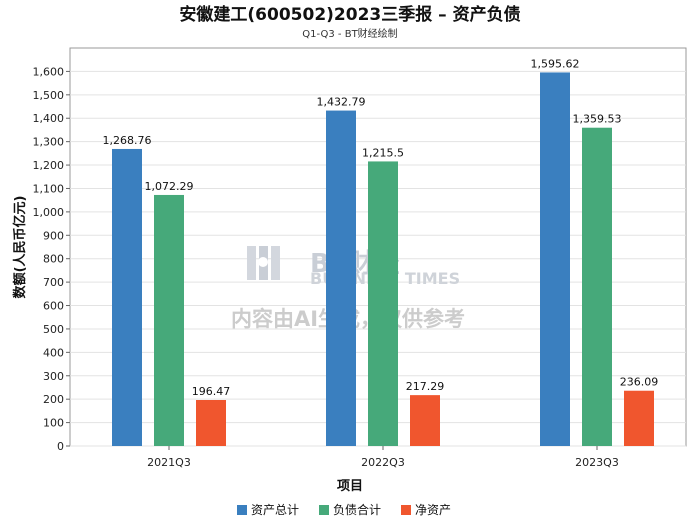 Image resolution: width=700 pixels, height=524 pixels. Describe the element at coordinates (49, 95) in the screenshot. I see `y-tick-label: 1,500` at that location.